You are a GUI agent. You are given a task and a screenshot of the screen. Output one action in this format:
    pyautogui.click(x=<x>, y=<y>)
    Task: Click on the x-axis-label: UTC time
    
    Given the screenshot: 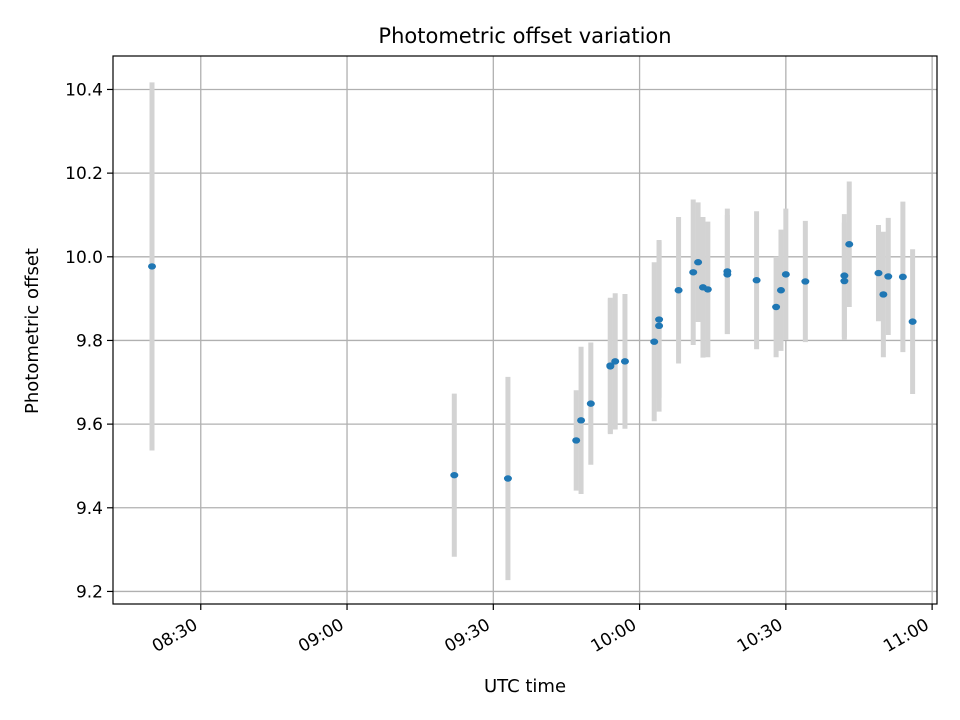 What is the action you would take?
    pyautogui.click(x=525, y=686)
    